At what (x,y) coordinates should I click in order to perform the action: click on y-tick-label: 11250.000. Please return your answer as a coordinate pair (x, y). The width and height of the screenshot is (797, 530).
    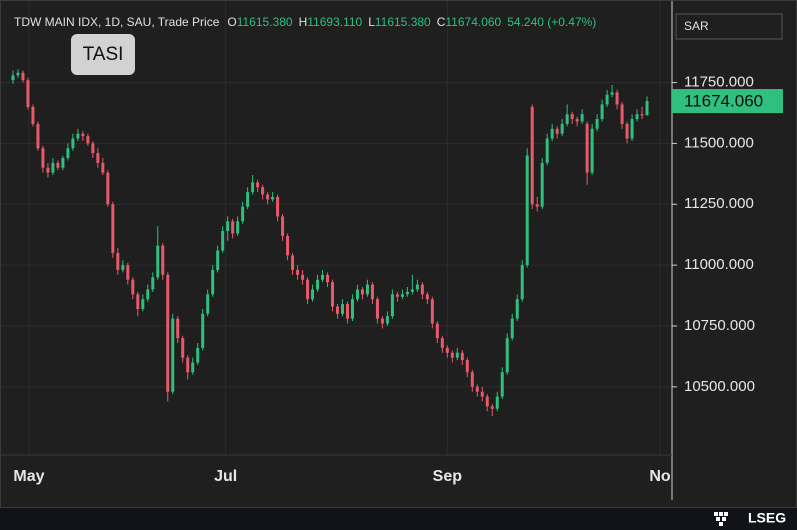
    Looking at the image, I should click on (719, 203).